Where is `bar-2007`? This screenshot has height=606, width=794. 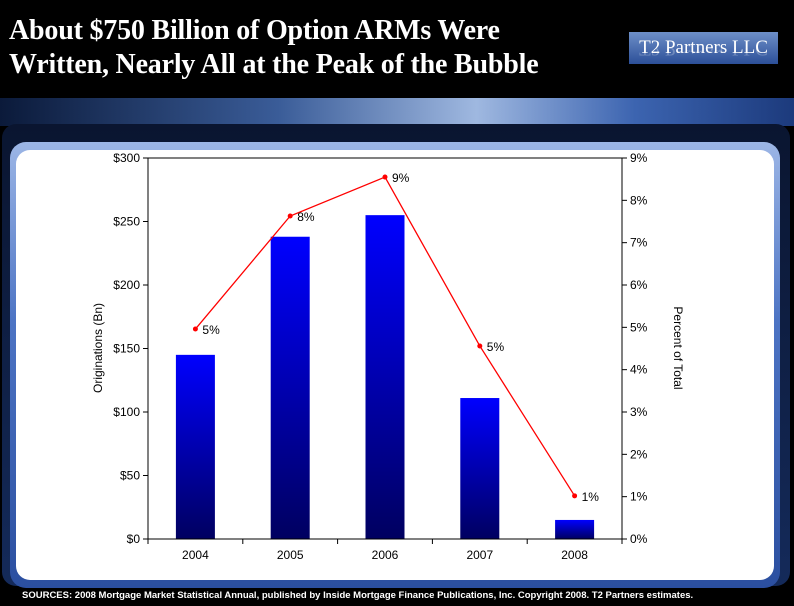 bar-2007 is located at coordinates (480, 468).